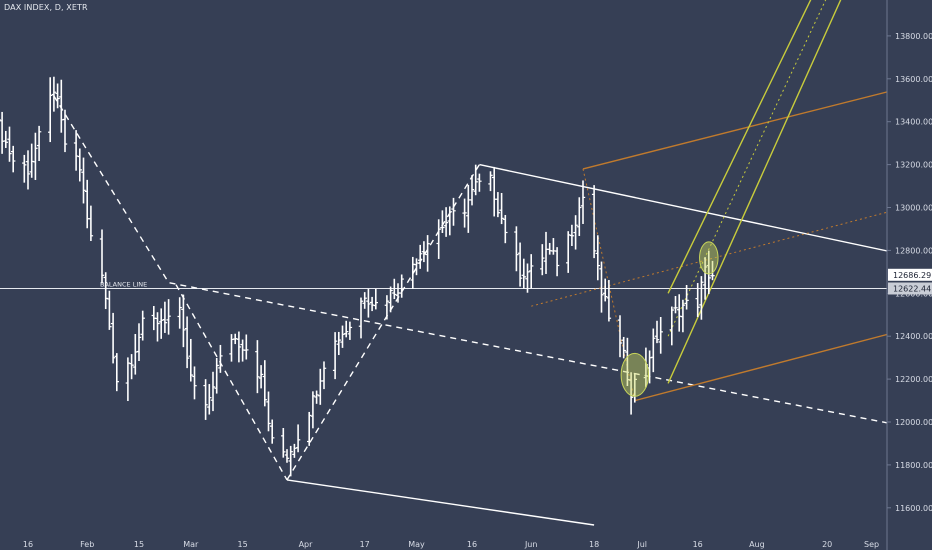 Image resolution: width=932 pixels, height=550 pixels. I want to click on x-tick-label: May, so click(416, 544).